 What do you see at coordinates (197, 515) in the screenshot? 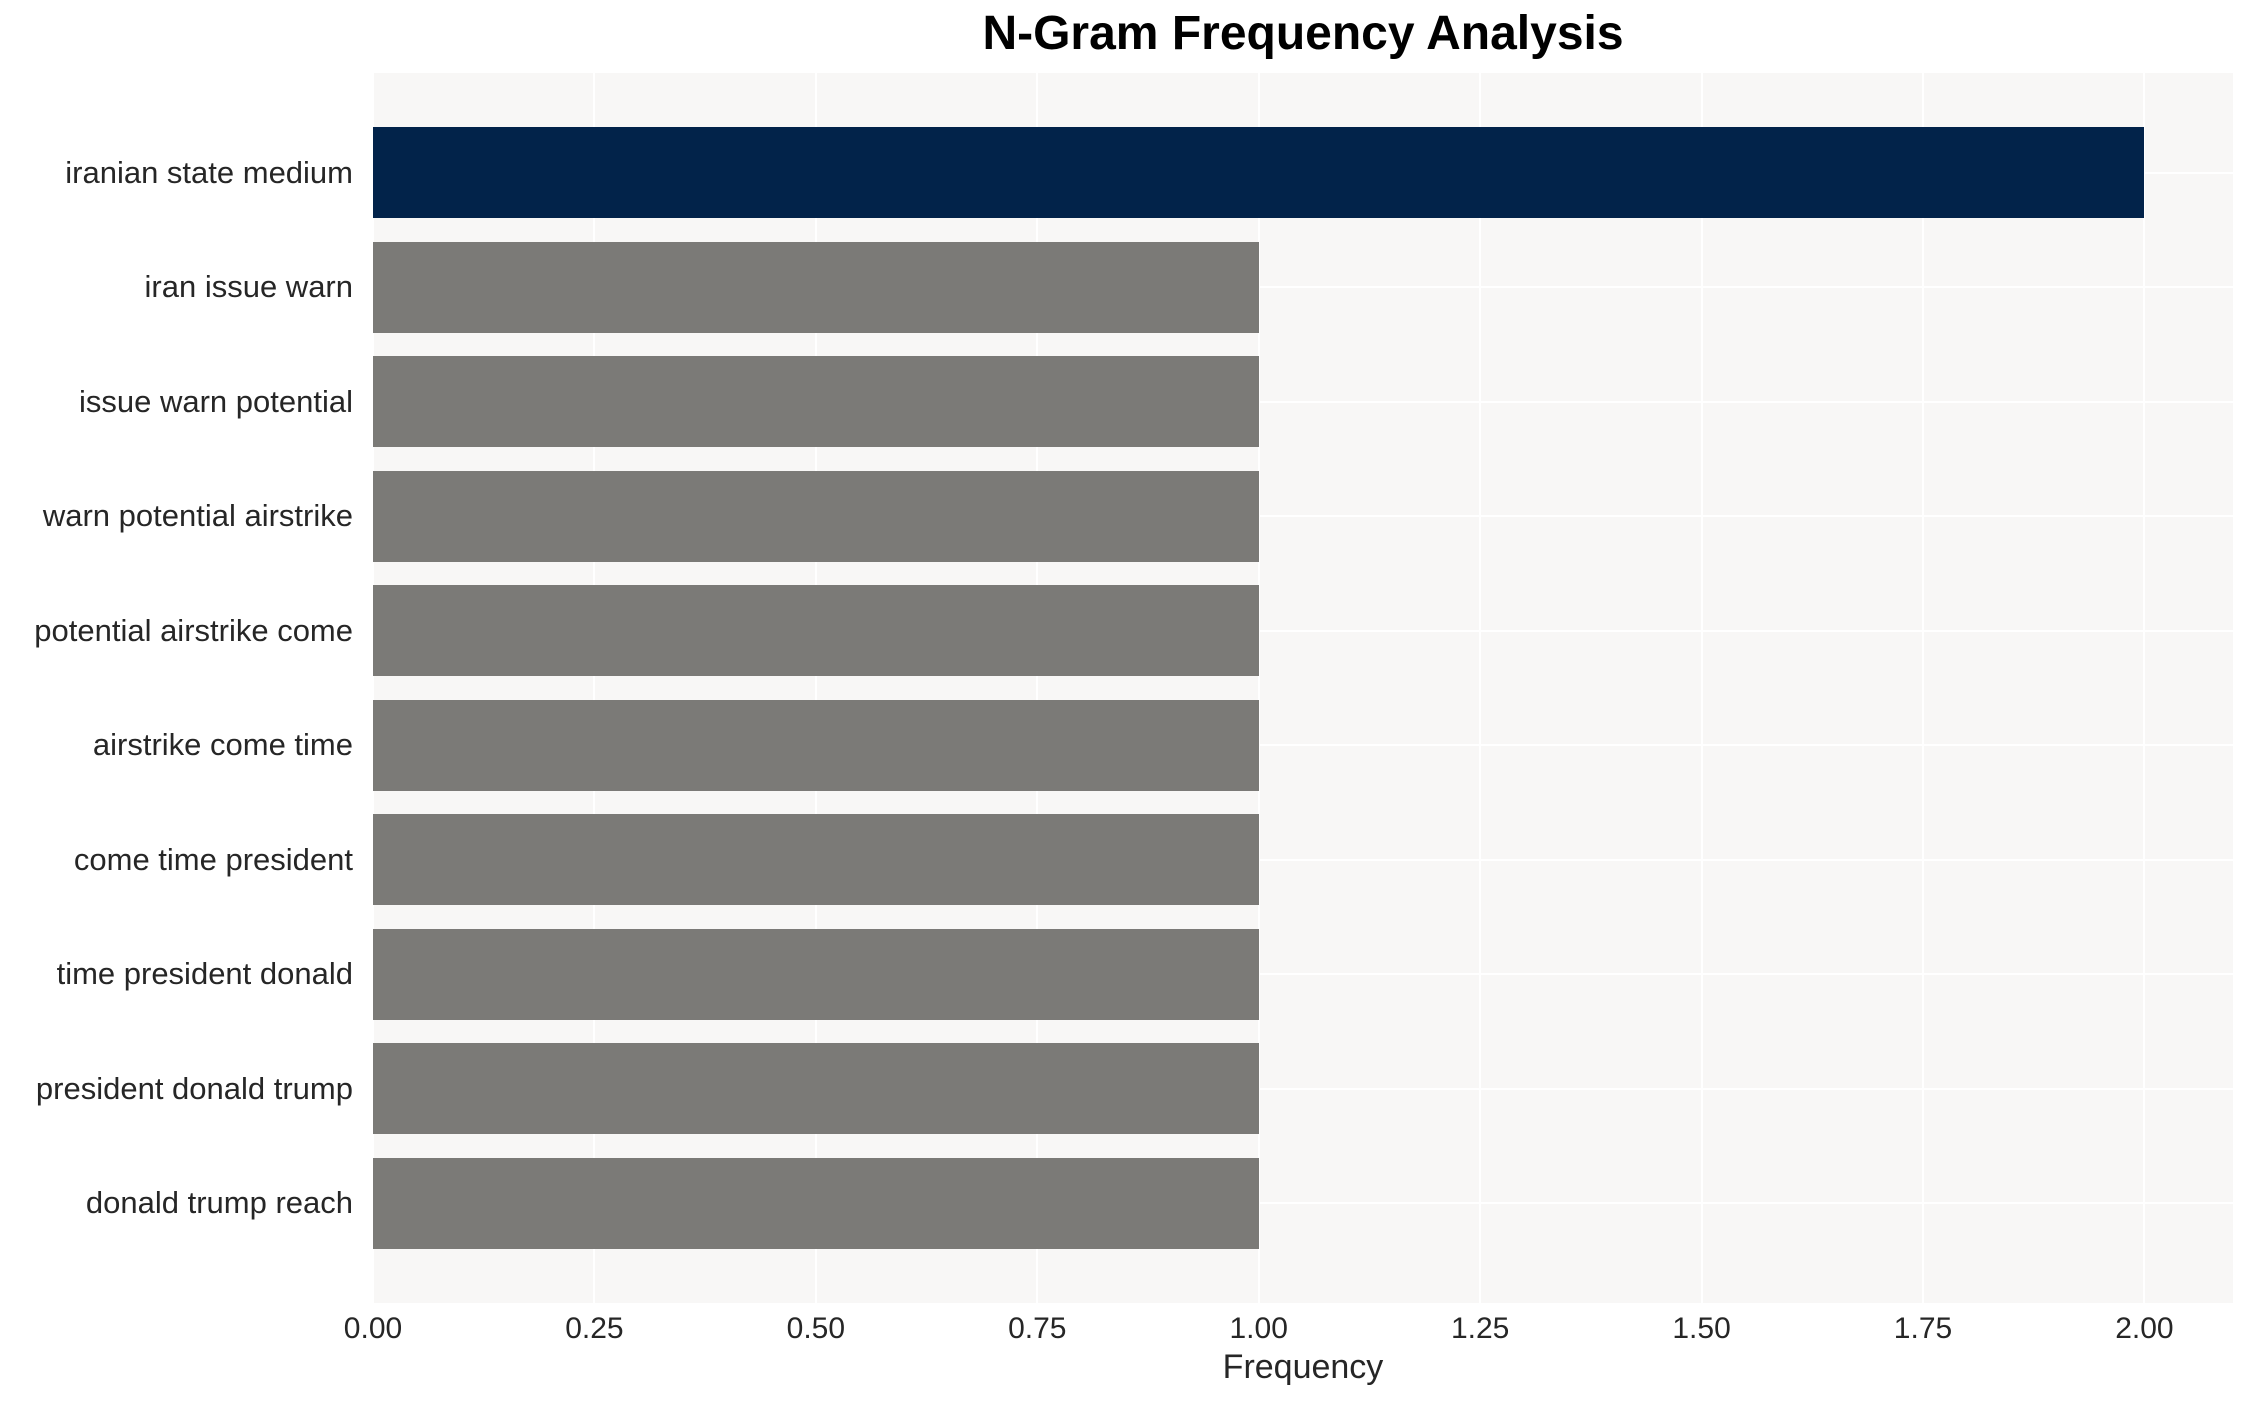
I see `y-tick-label: warn potential airstrike` at bounding box center [197, 515].